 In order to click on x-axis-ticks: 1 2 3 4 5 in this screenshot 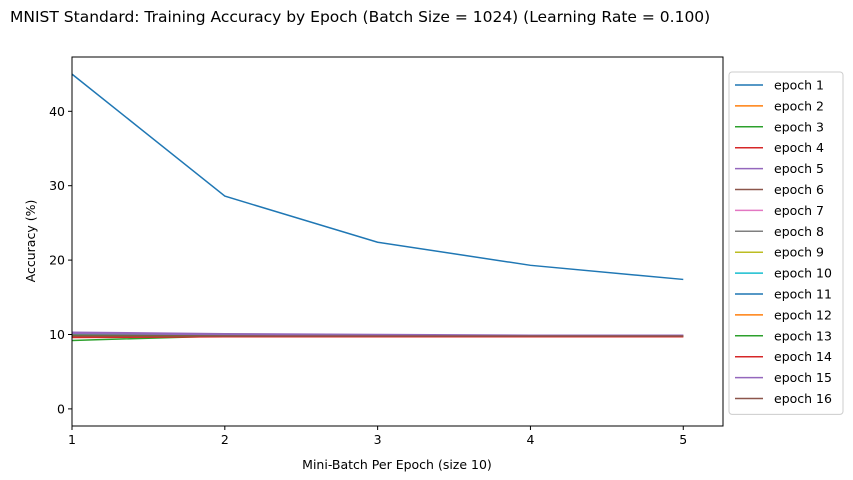, I will do `click(377, 436)`.